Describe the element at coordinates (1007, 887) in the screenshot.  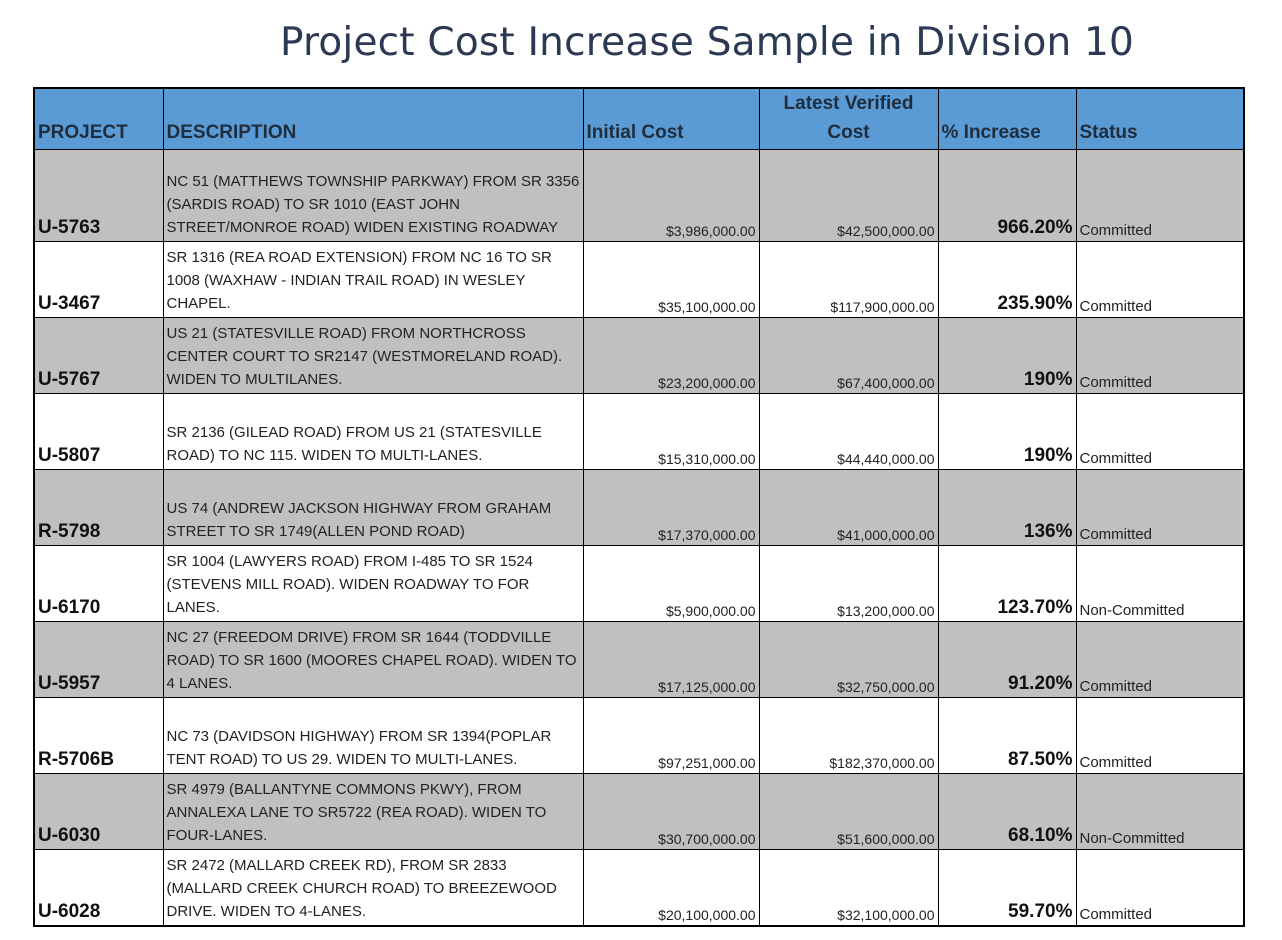
I see `percent-increase: 59.70%` at that location.